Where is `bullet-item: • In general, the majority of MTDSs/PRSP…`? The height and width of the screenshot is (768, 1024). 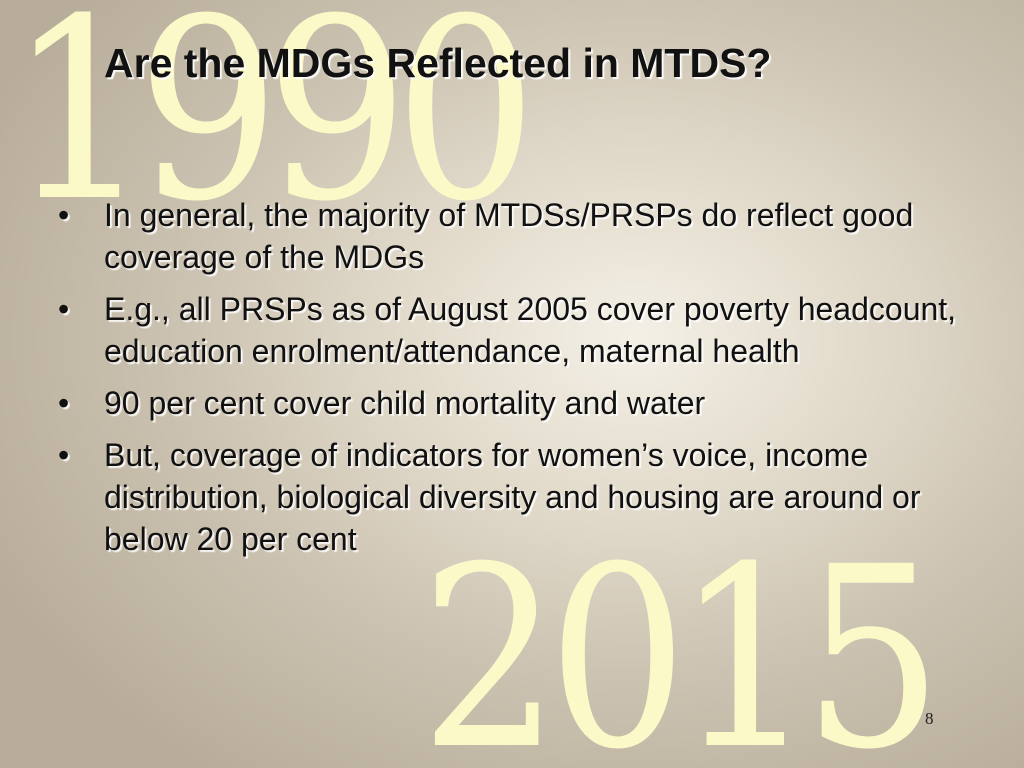
bullet-item: • In general, the majority of MTDSs/PRSP… is located at coordinates (518, 236).